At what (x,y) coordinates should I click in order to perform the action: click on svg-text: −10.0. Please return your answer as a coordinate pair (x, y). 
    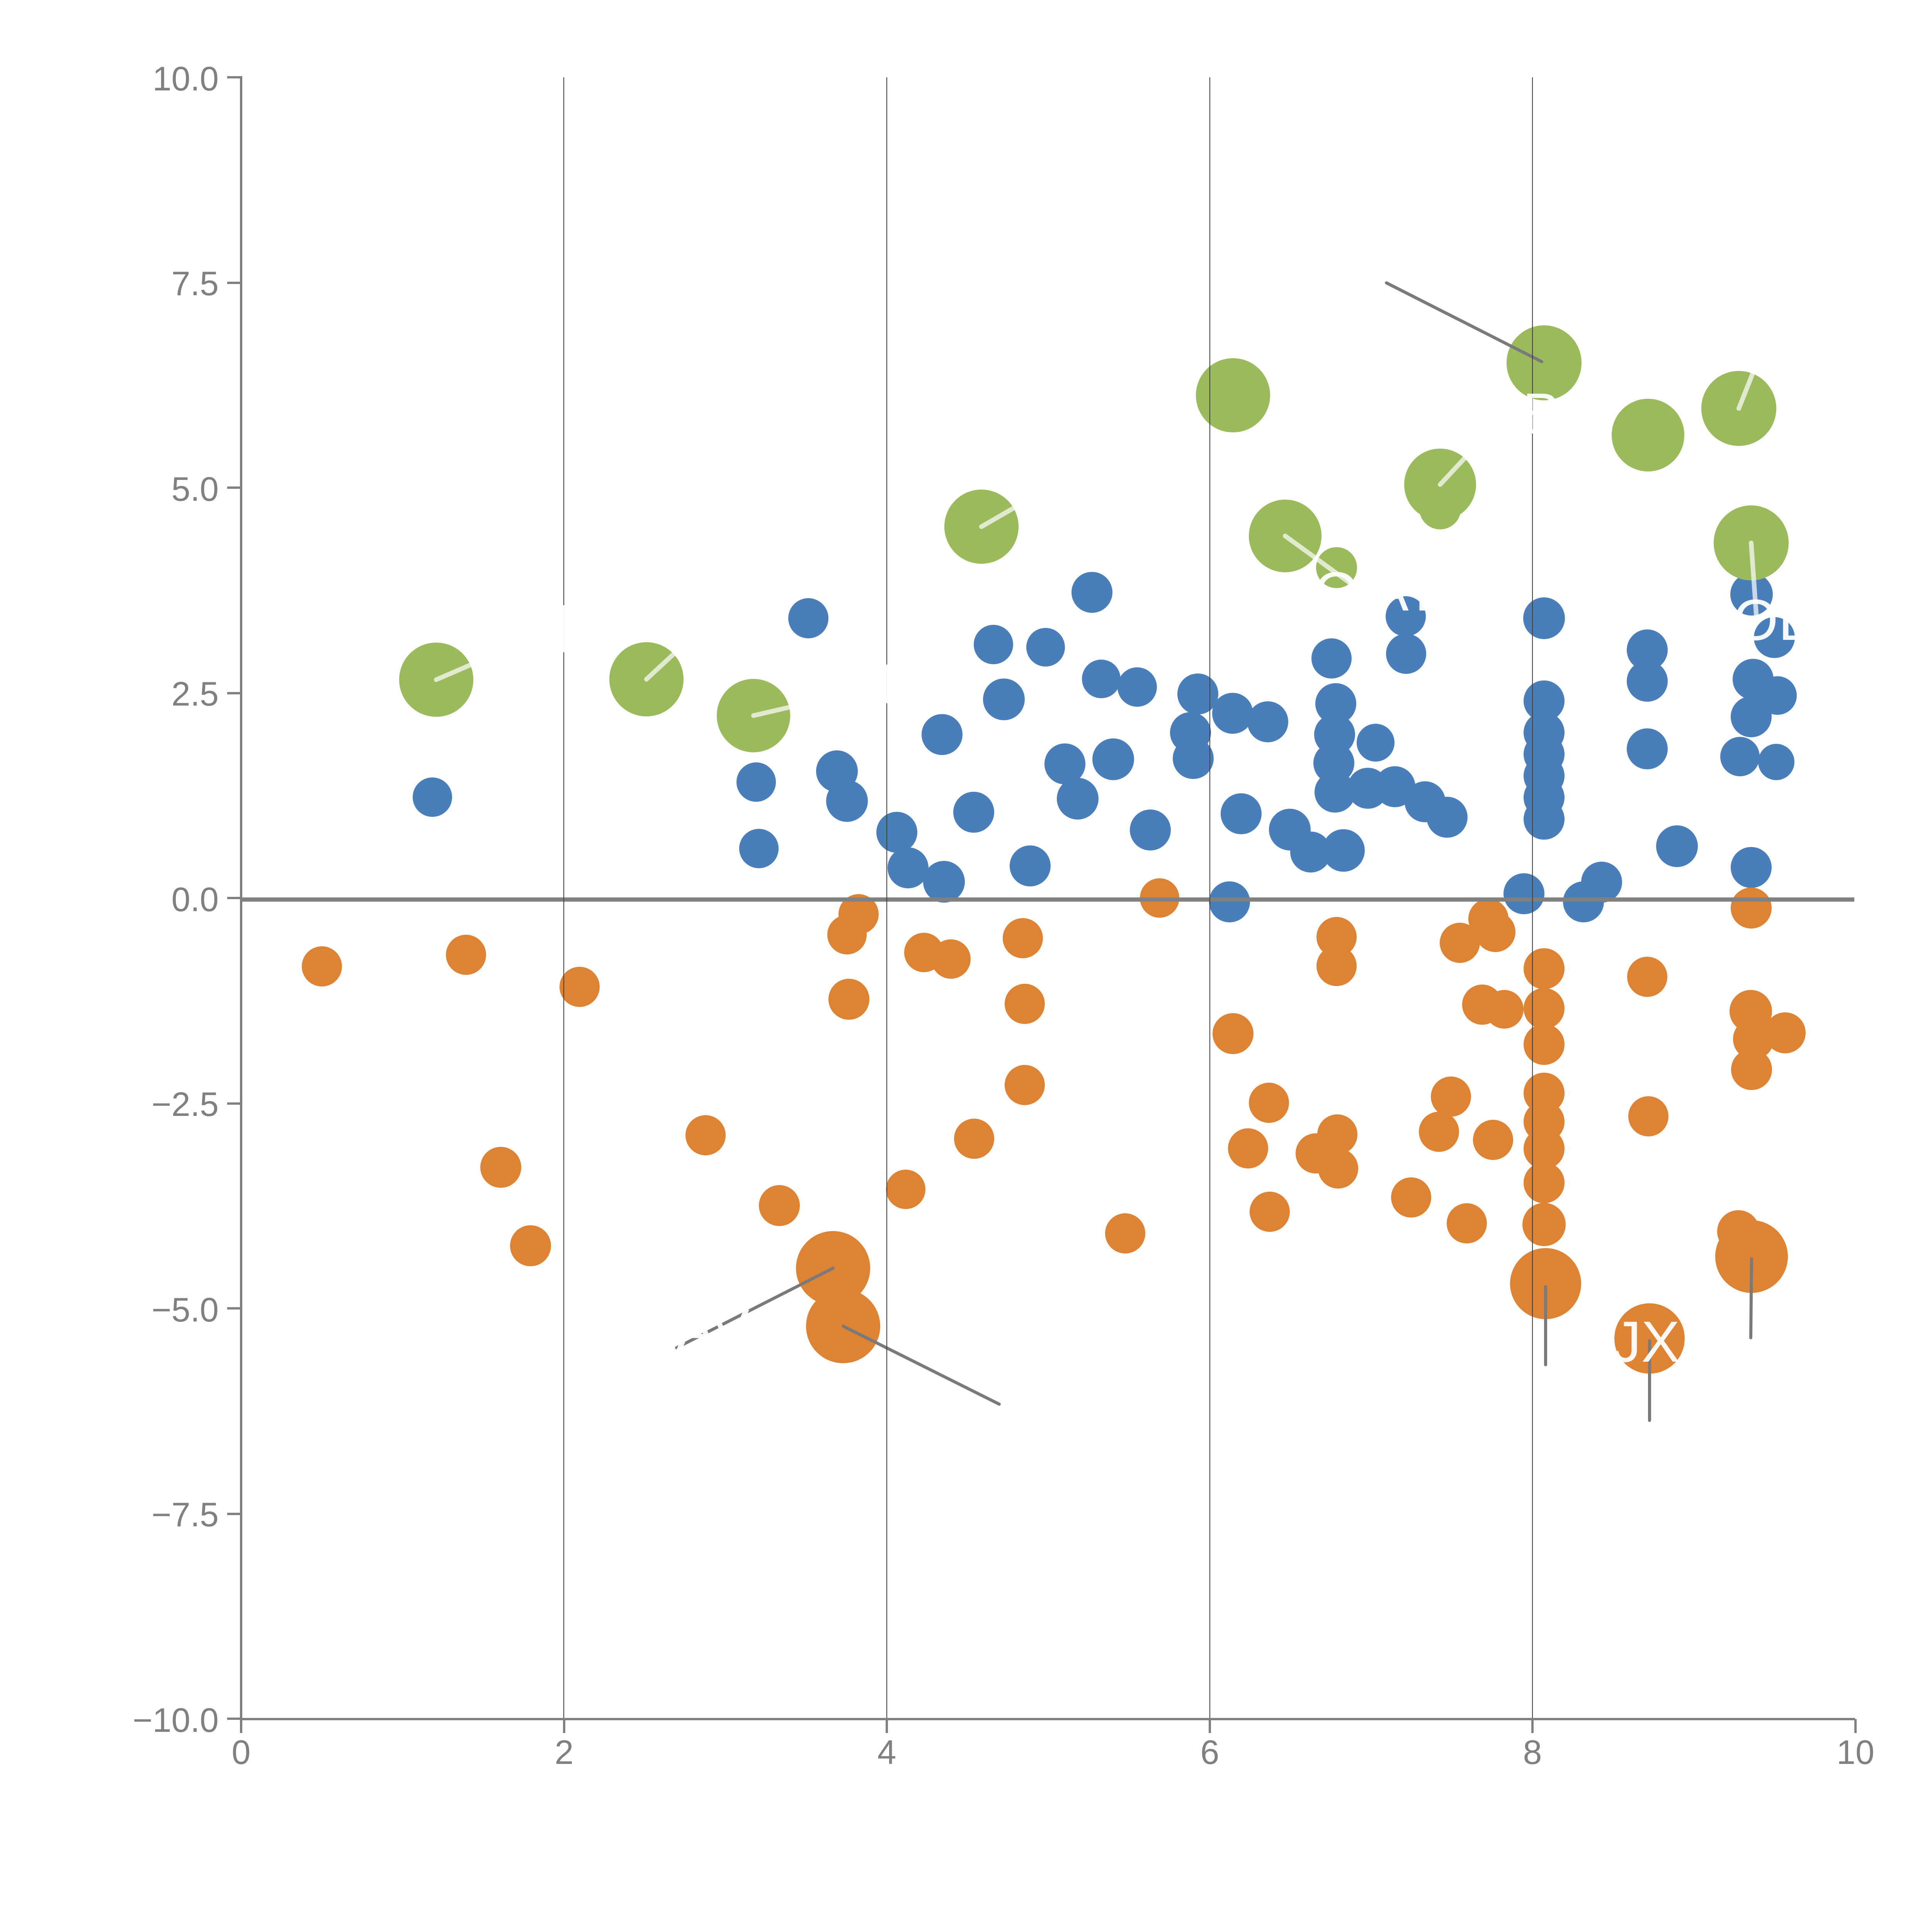
    Looking at the image, I should click on (176, 1720).